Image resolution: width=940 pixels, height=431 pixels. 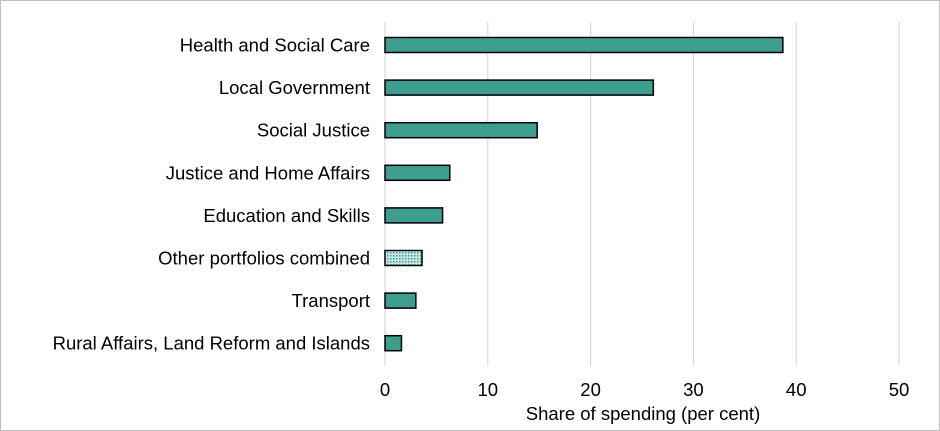 I want to click on x-tick-label: 10, so click(x=488, y=389).